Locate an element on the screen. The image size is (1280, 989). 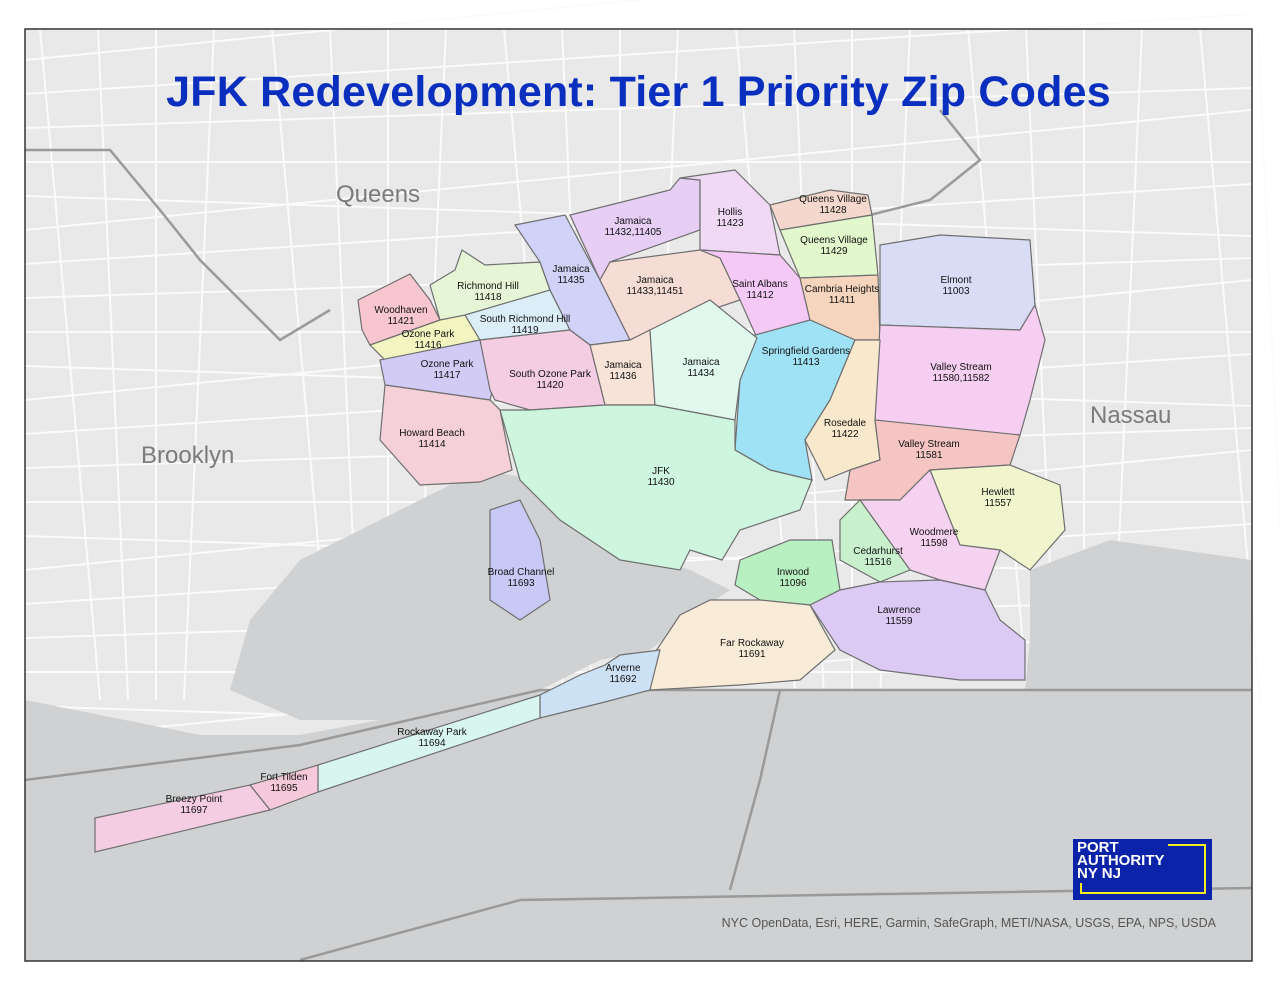
zone-zip: 11421 is located at coordinates (401, 321).